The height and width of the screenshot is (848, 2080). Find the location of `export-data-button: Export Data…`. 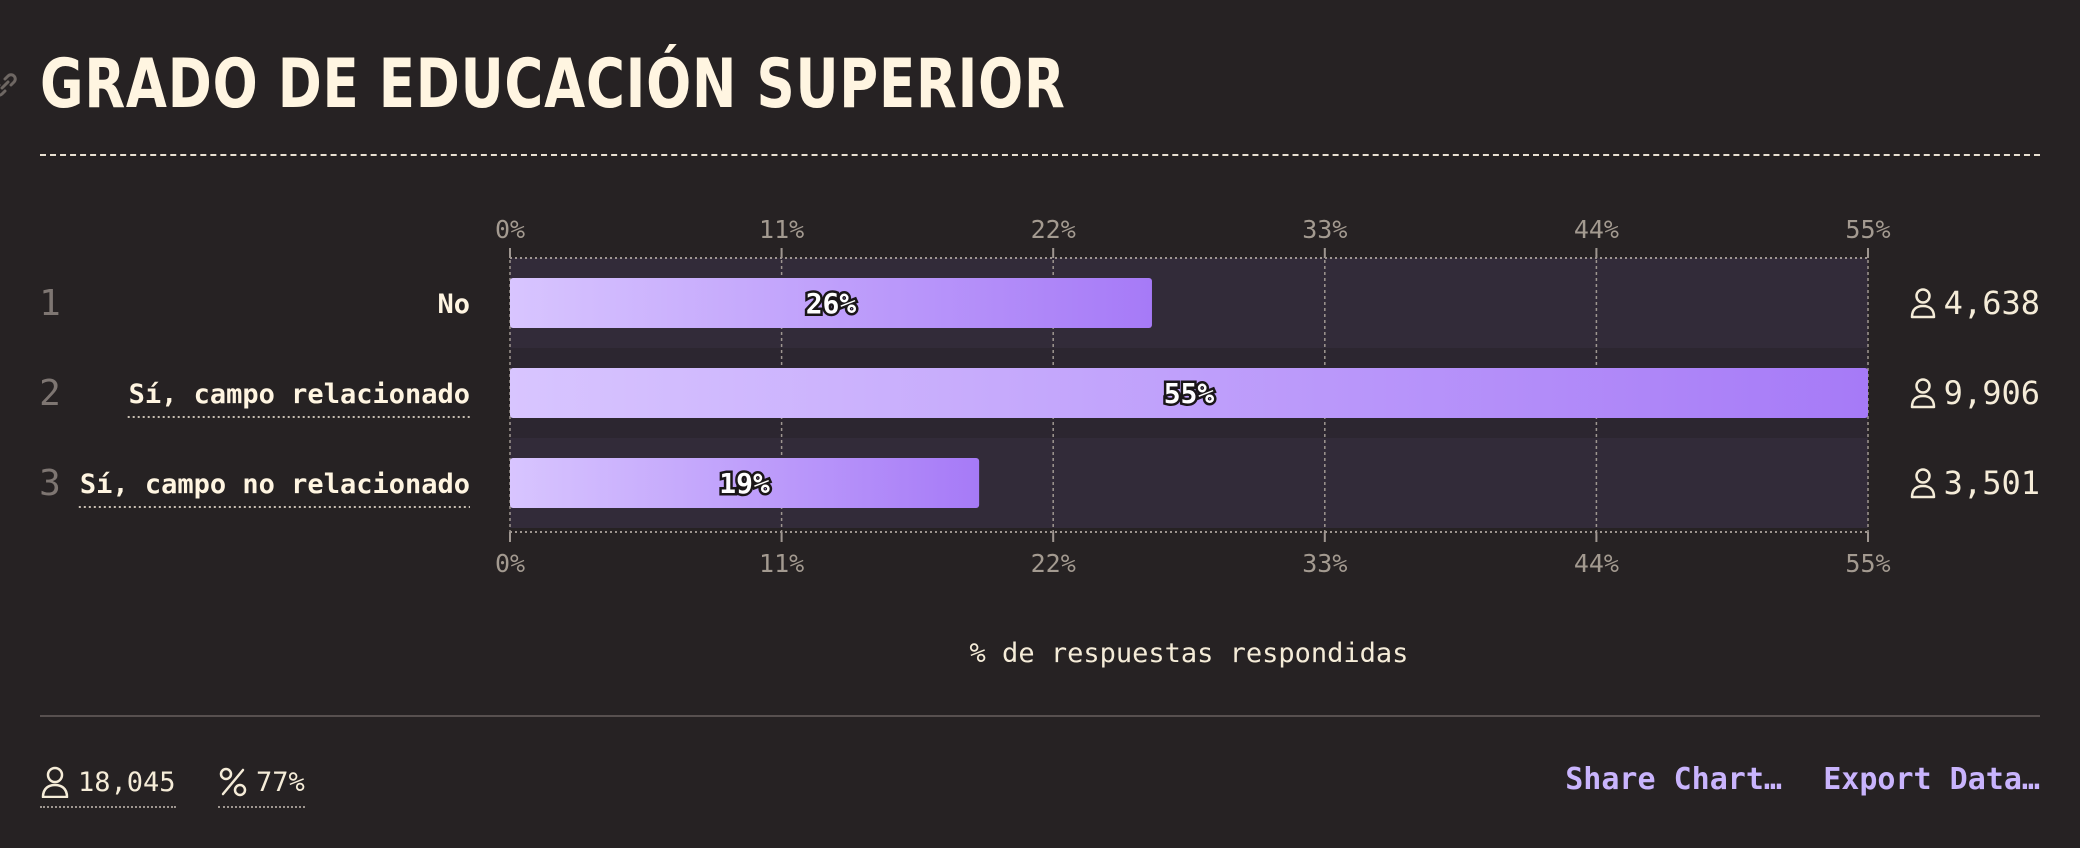

export-data-button: Export Data… is located at coordinates (1931, 779).